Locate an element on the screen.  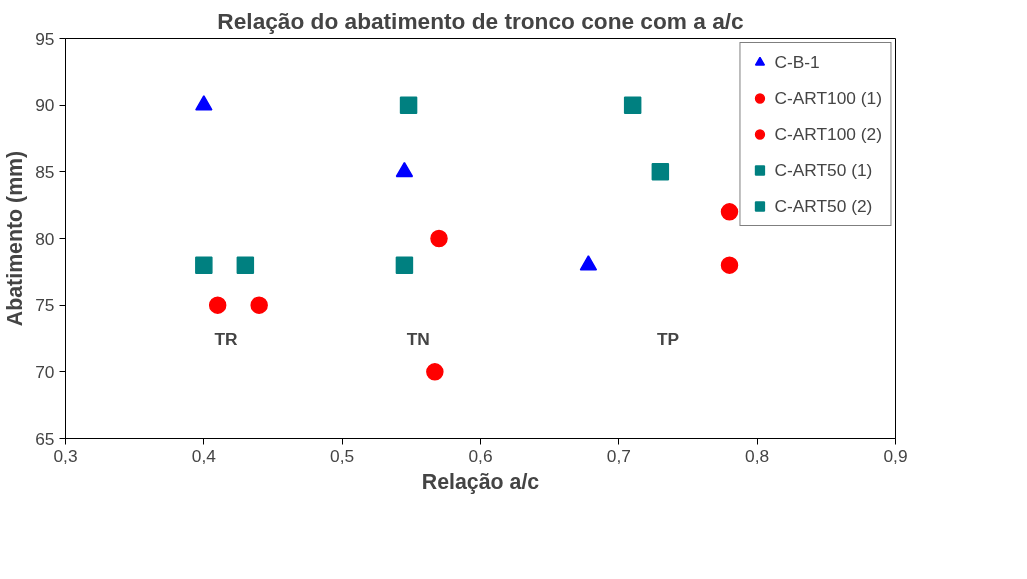
legend-label: C-ART50 (2) is located at coordinates (823, 206).